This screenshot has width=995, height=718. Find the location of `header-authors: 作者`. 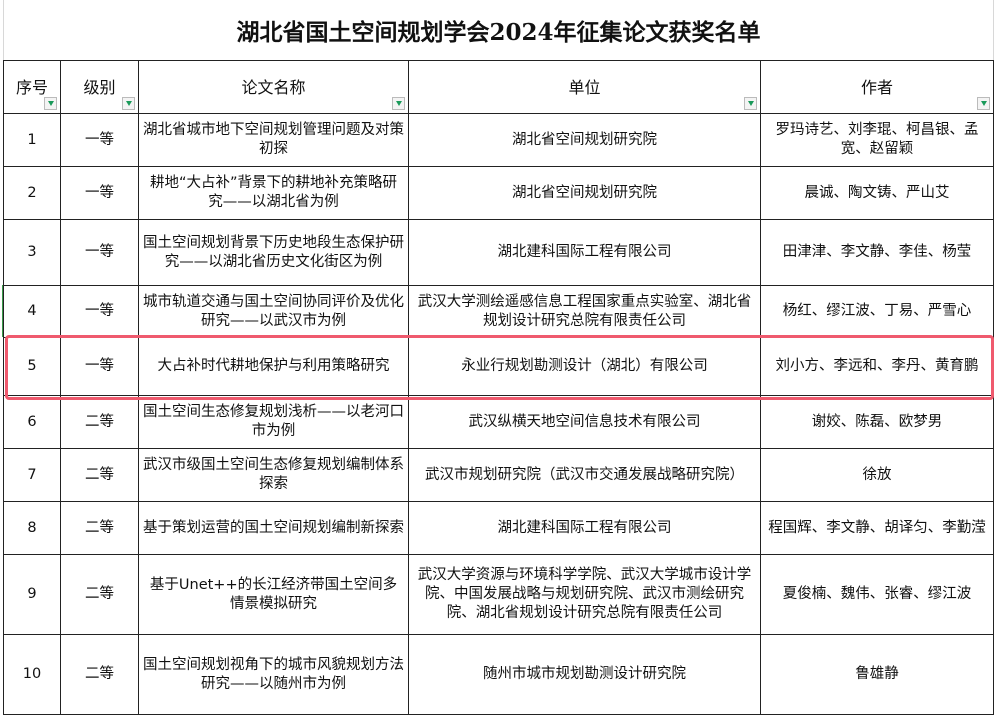

header-authors: 作者 is located at coordinates (877, 87).